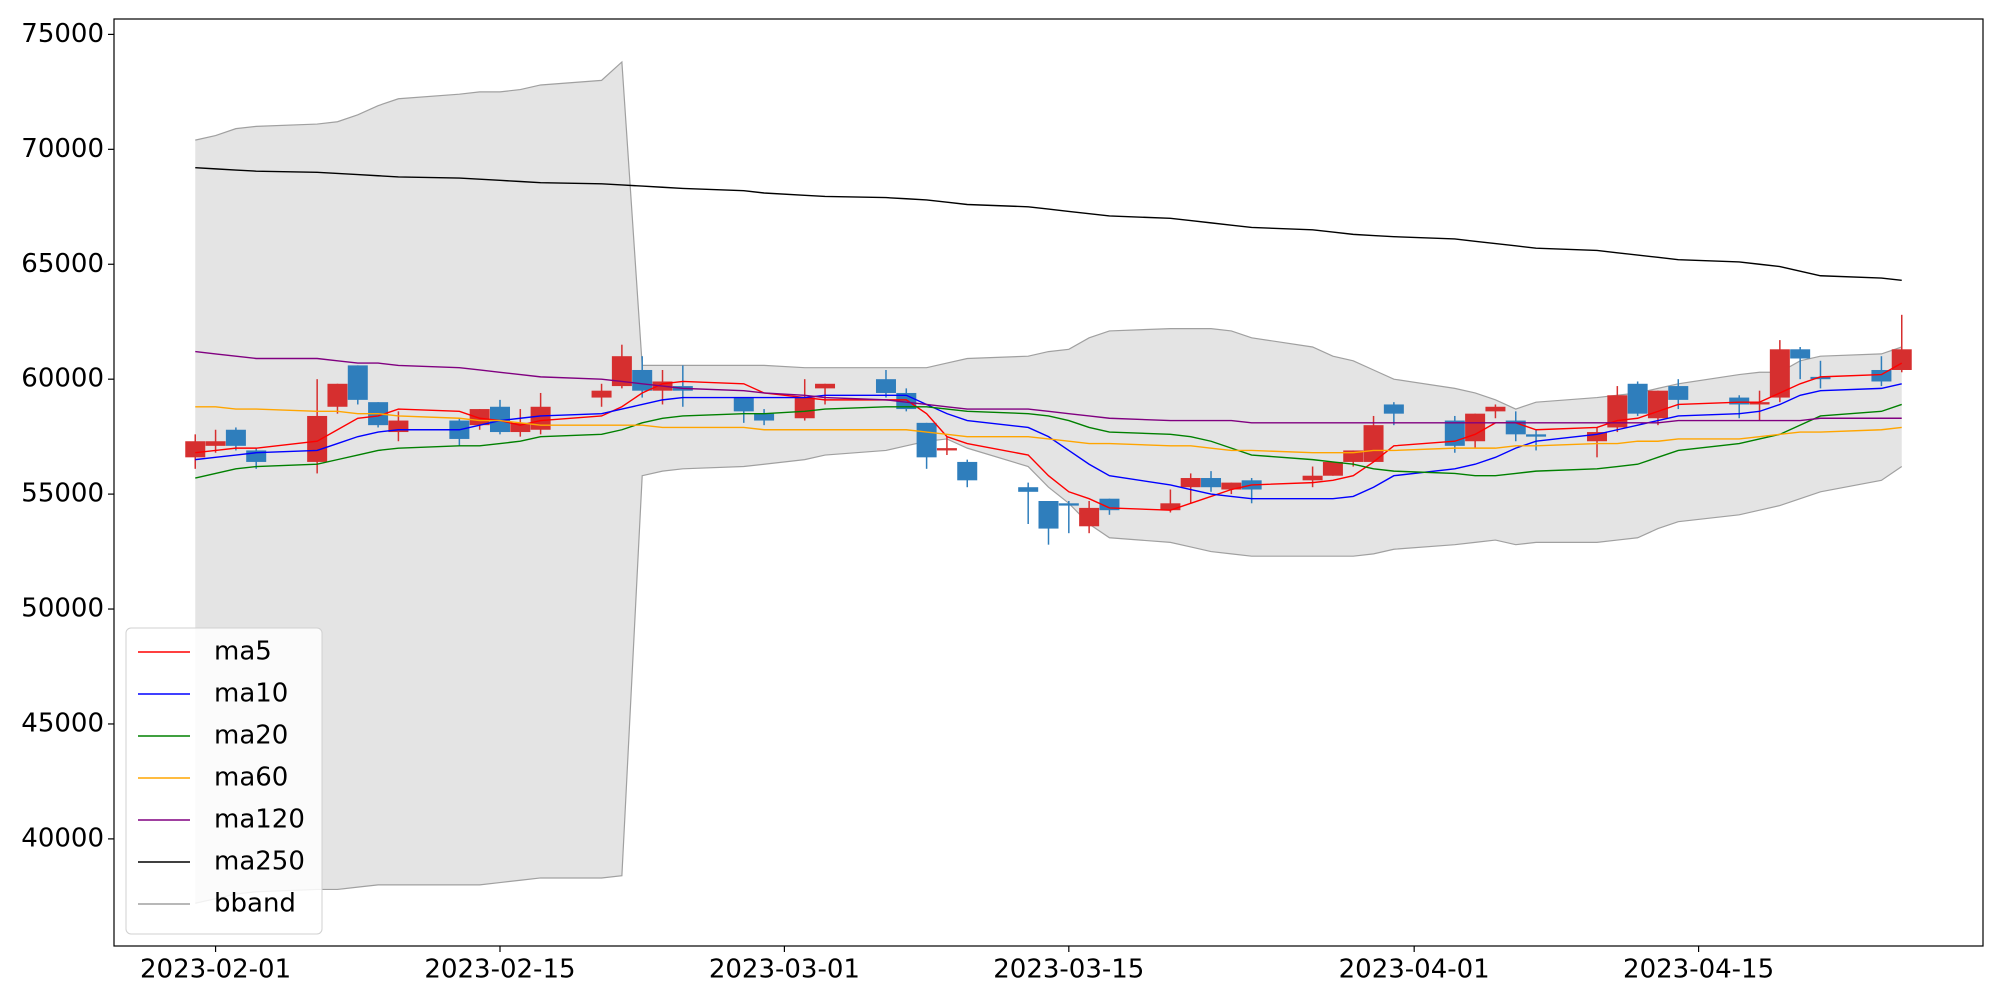  What do you see at coordinates (1698, 970) in the screenshot?
I see `x-tick-label: 2023-04-15` at bounding box center [1698, 970].